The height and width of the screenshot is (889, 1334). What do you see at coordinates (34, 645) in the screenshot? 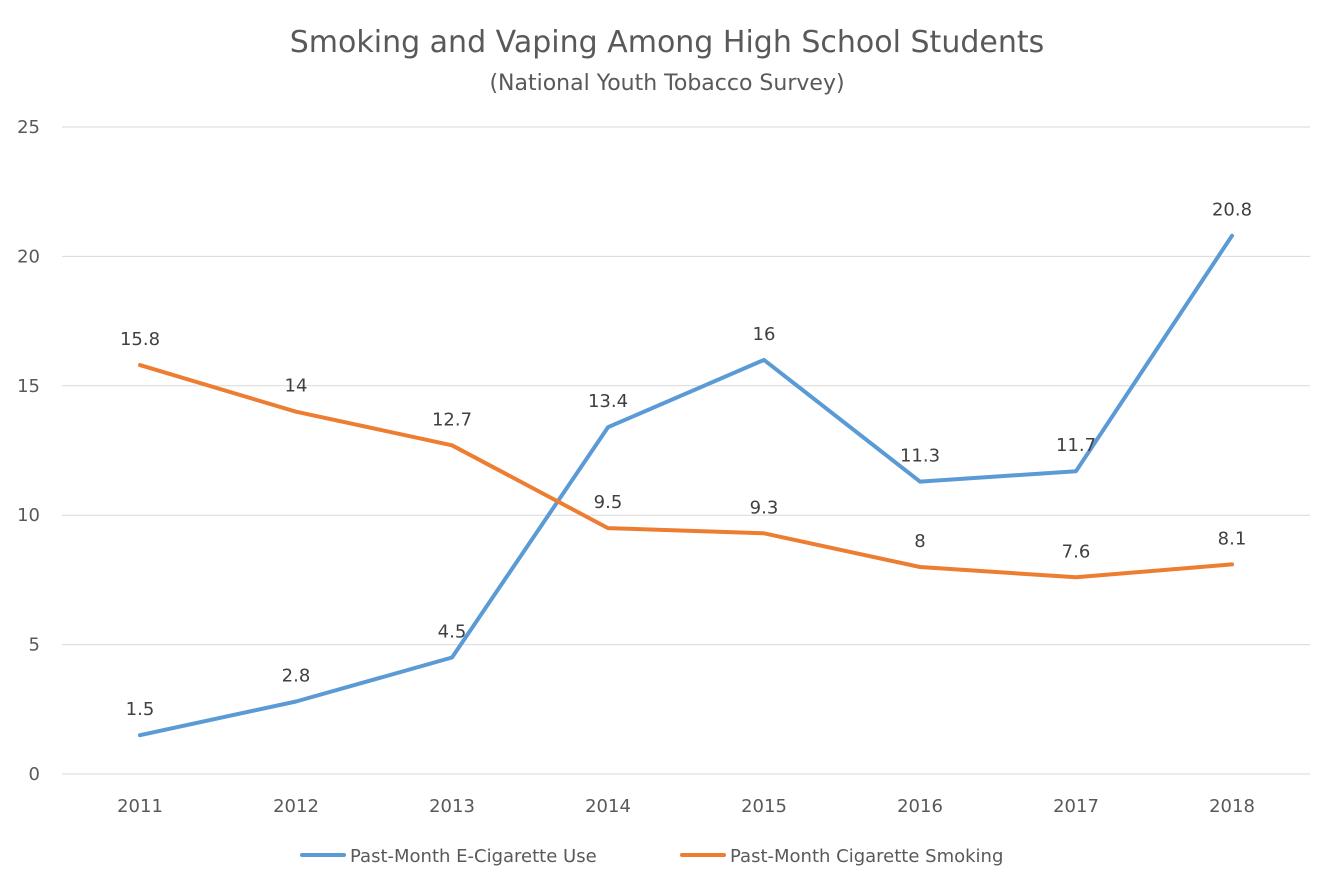
I see `y-tick-label: 5` at bounding box center [34, 645].